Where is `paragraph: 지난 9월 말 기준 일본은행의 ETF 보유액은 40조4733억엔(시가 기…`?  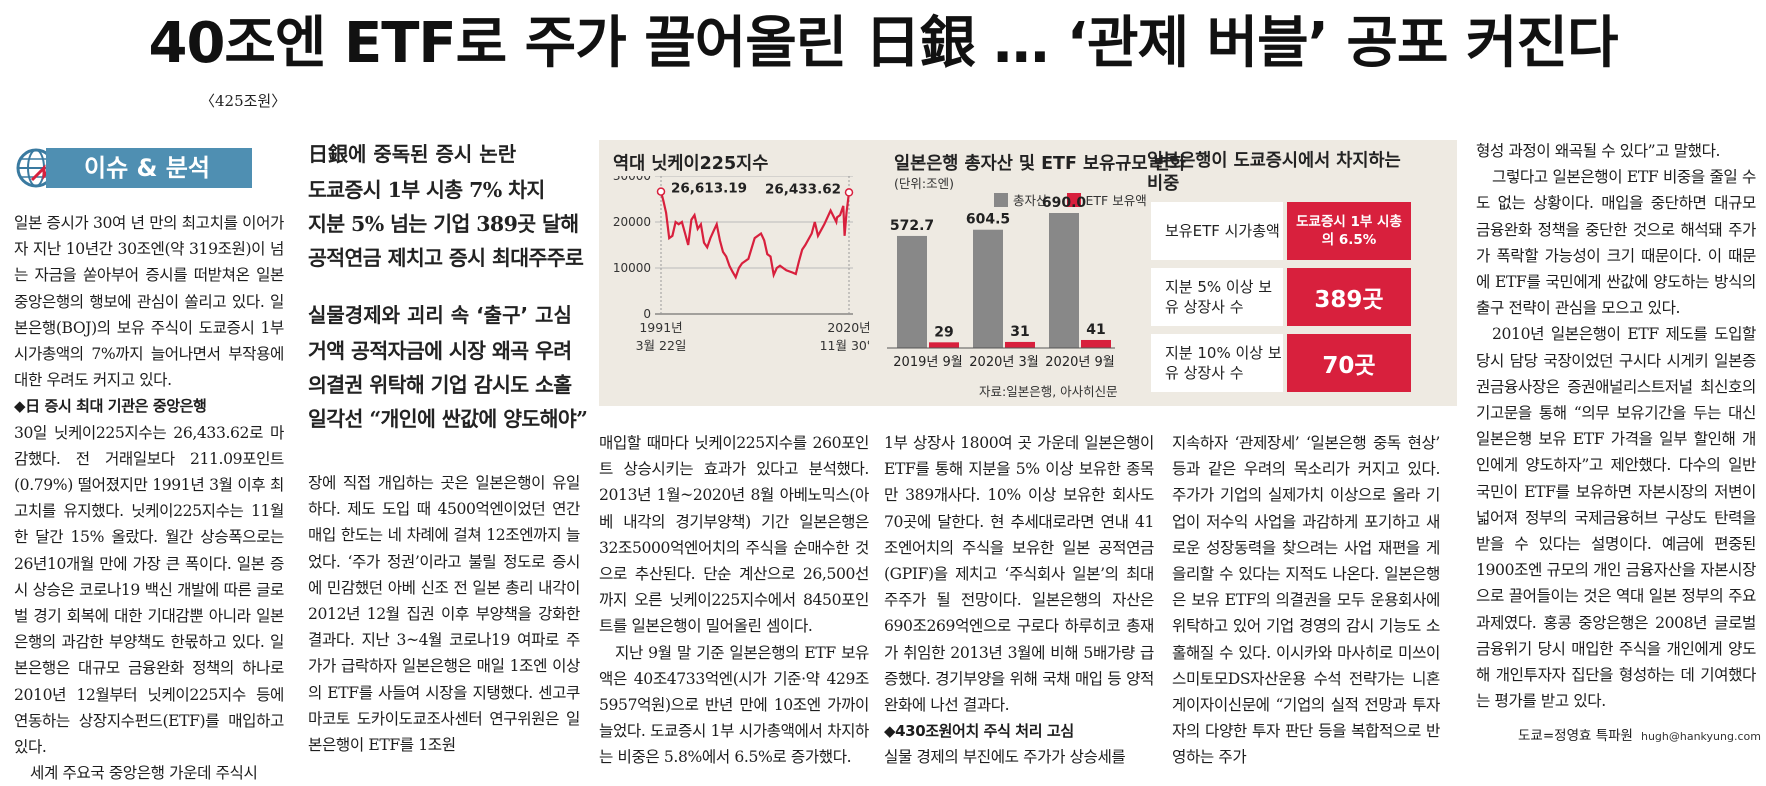
paragraph: 지난 9월 말 기준 일본은행의 ETF 보유액은 40조4733억엔(시가 기… is located at coordinates (734, 705).